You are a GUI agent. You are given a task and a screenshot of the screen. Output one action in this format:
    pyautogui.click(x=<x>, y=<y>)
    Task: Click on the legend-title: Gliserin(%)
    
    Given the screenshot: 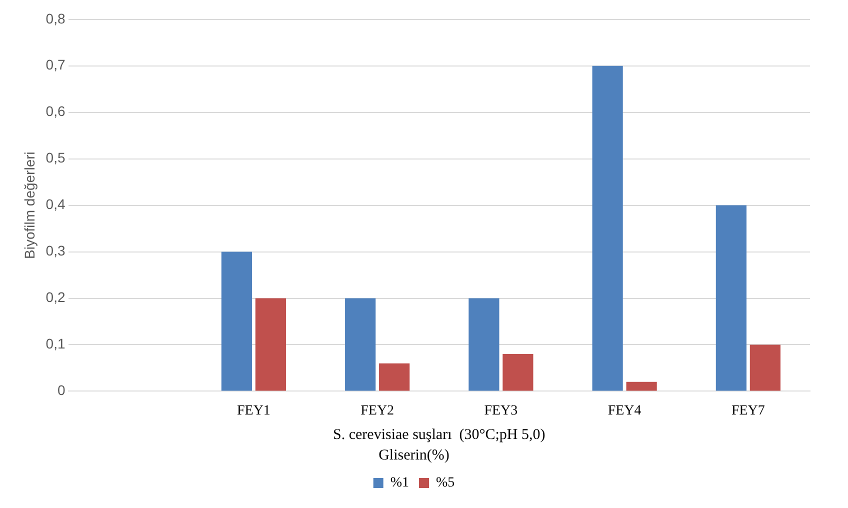 What is the action you would take?
    pyautogui.click(x=414, y=455)
    